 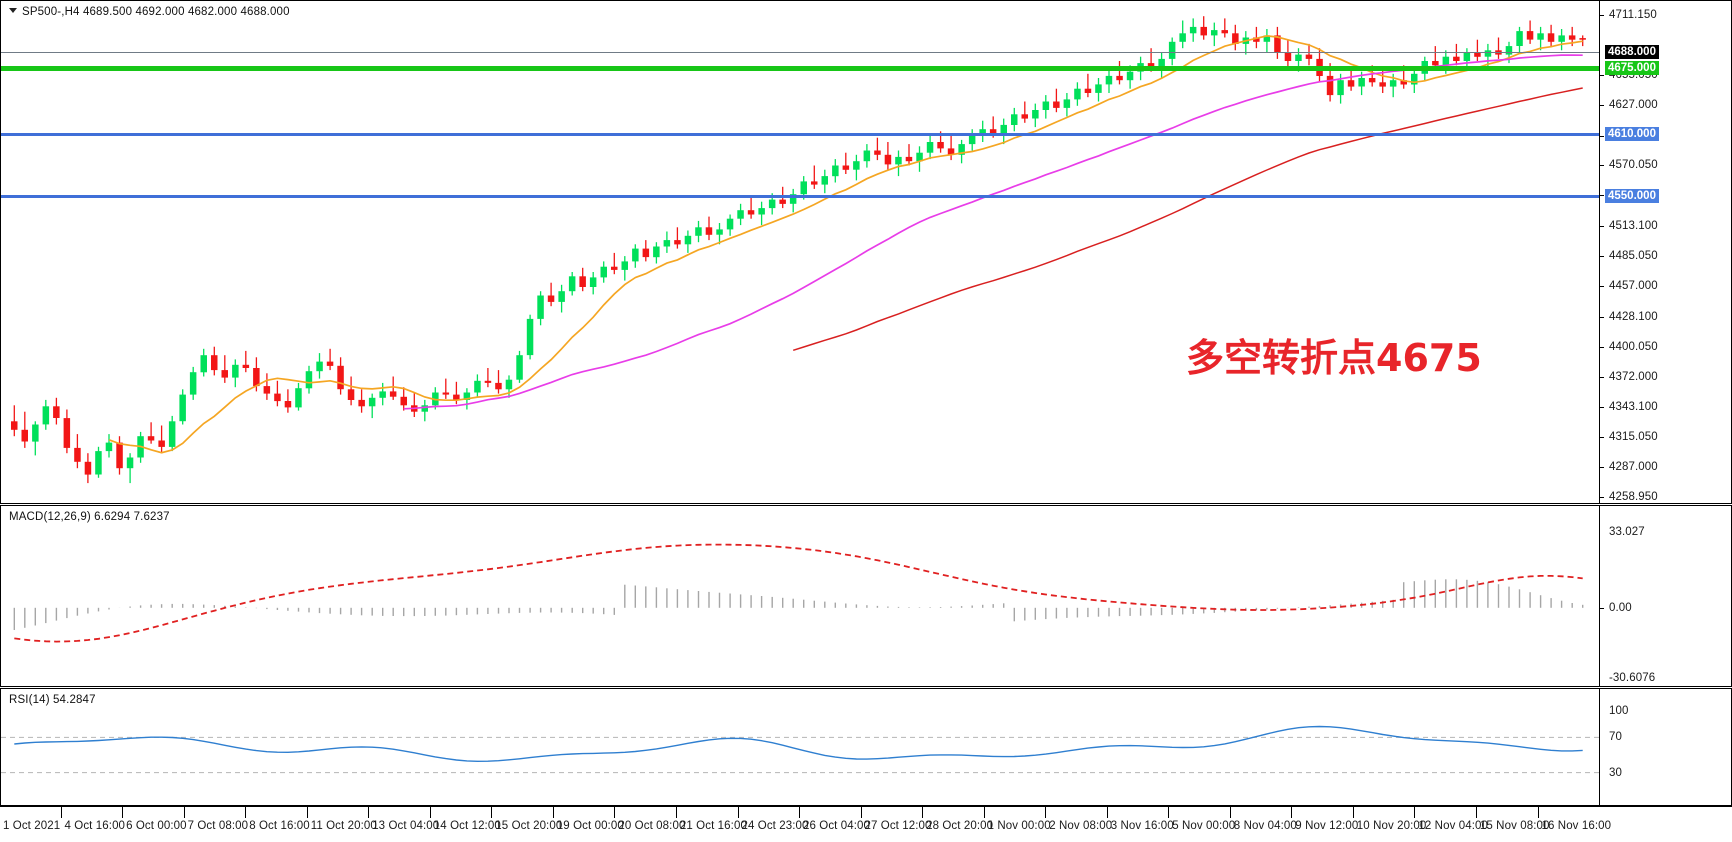 I want to click on rsi-pane: 100 70 30 RSI(14) 54.2847, so click(x=866, y=747).